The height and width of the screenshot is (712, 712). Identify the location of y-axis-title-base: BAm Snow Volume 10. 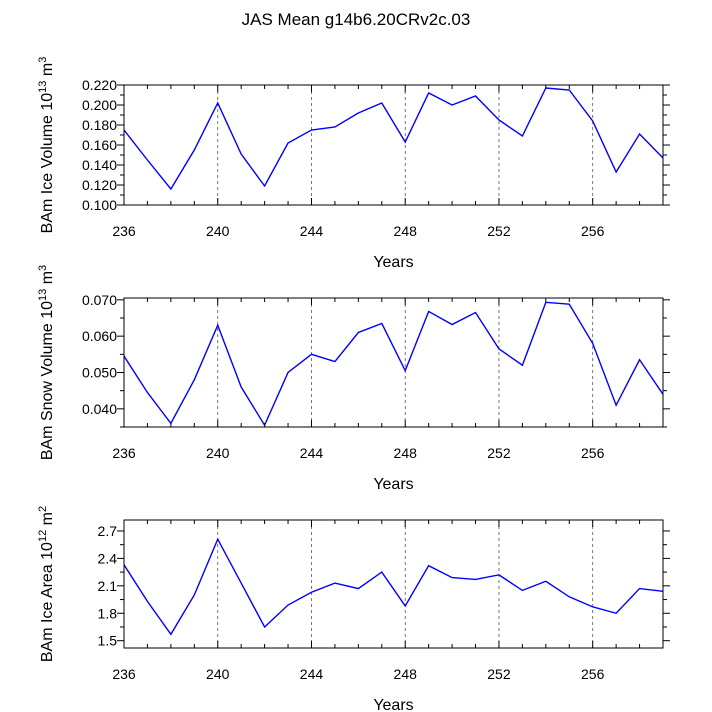
(47, 380).